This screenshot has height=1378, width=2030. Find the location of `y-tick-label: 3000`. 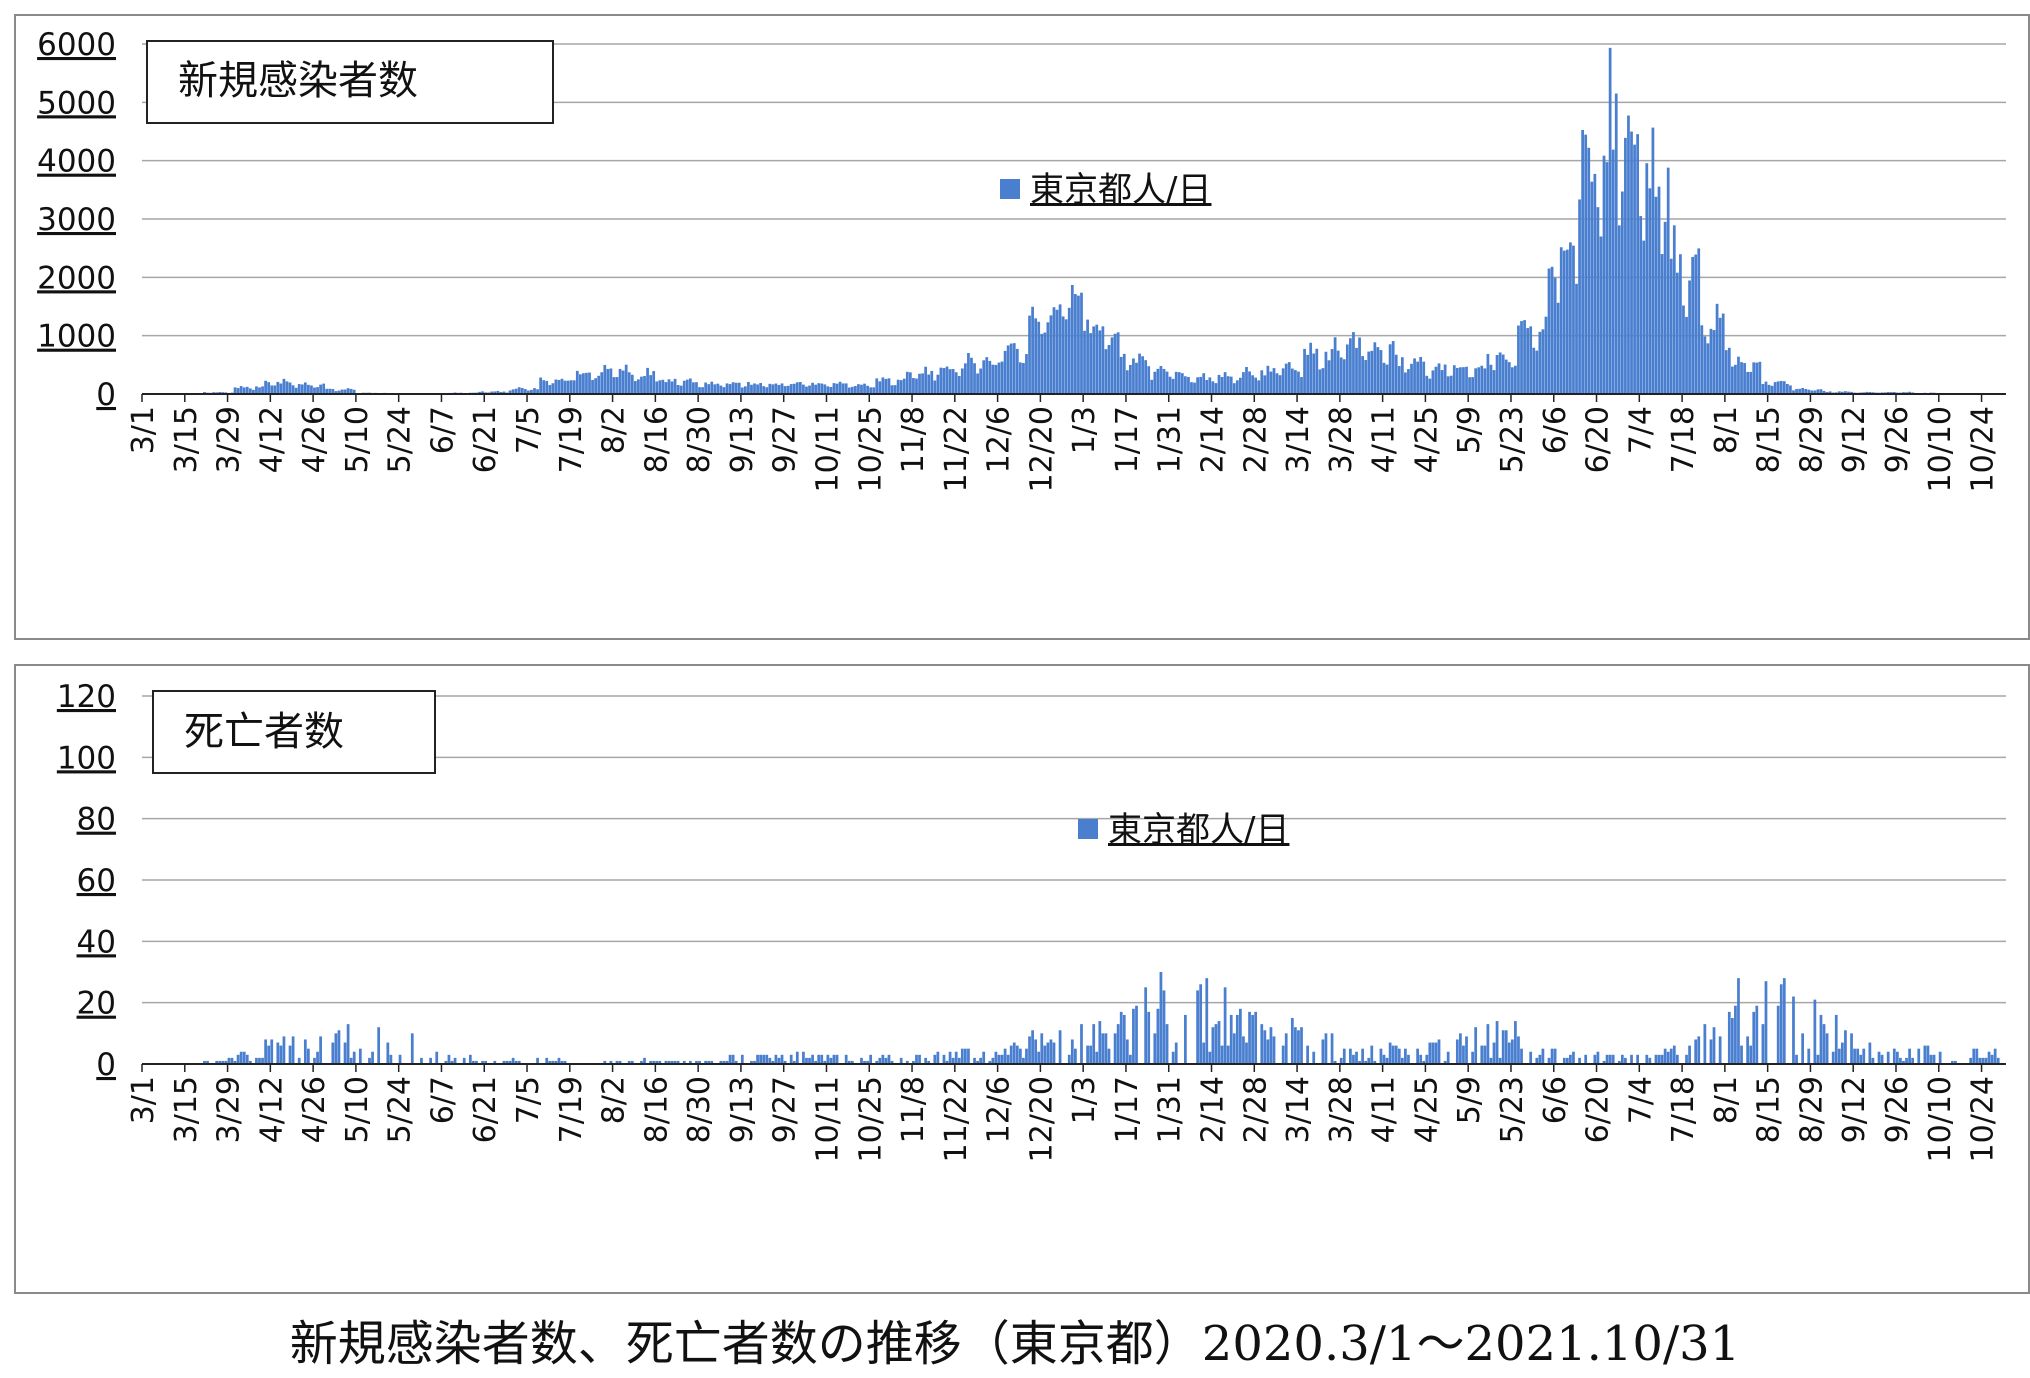

y-tick-label: 3000 is located at coordinates (76, 220).